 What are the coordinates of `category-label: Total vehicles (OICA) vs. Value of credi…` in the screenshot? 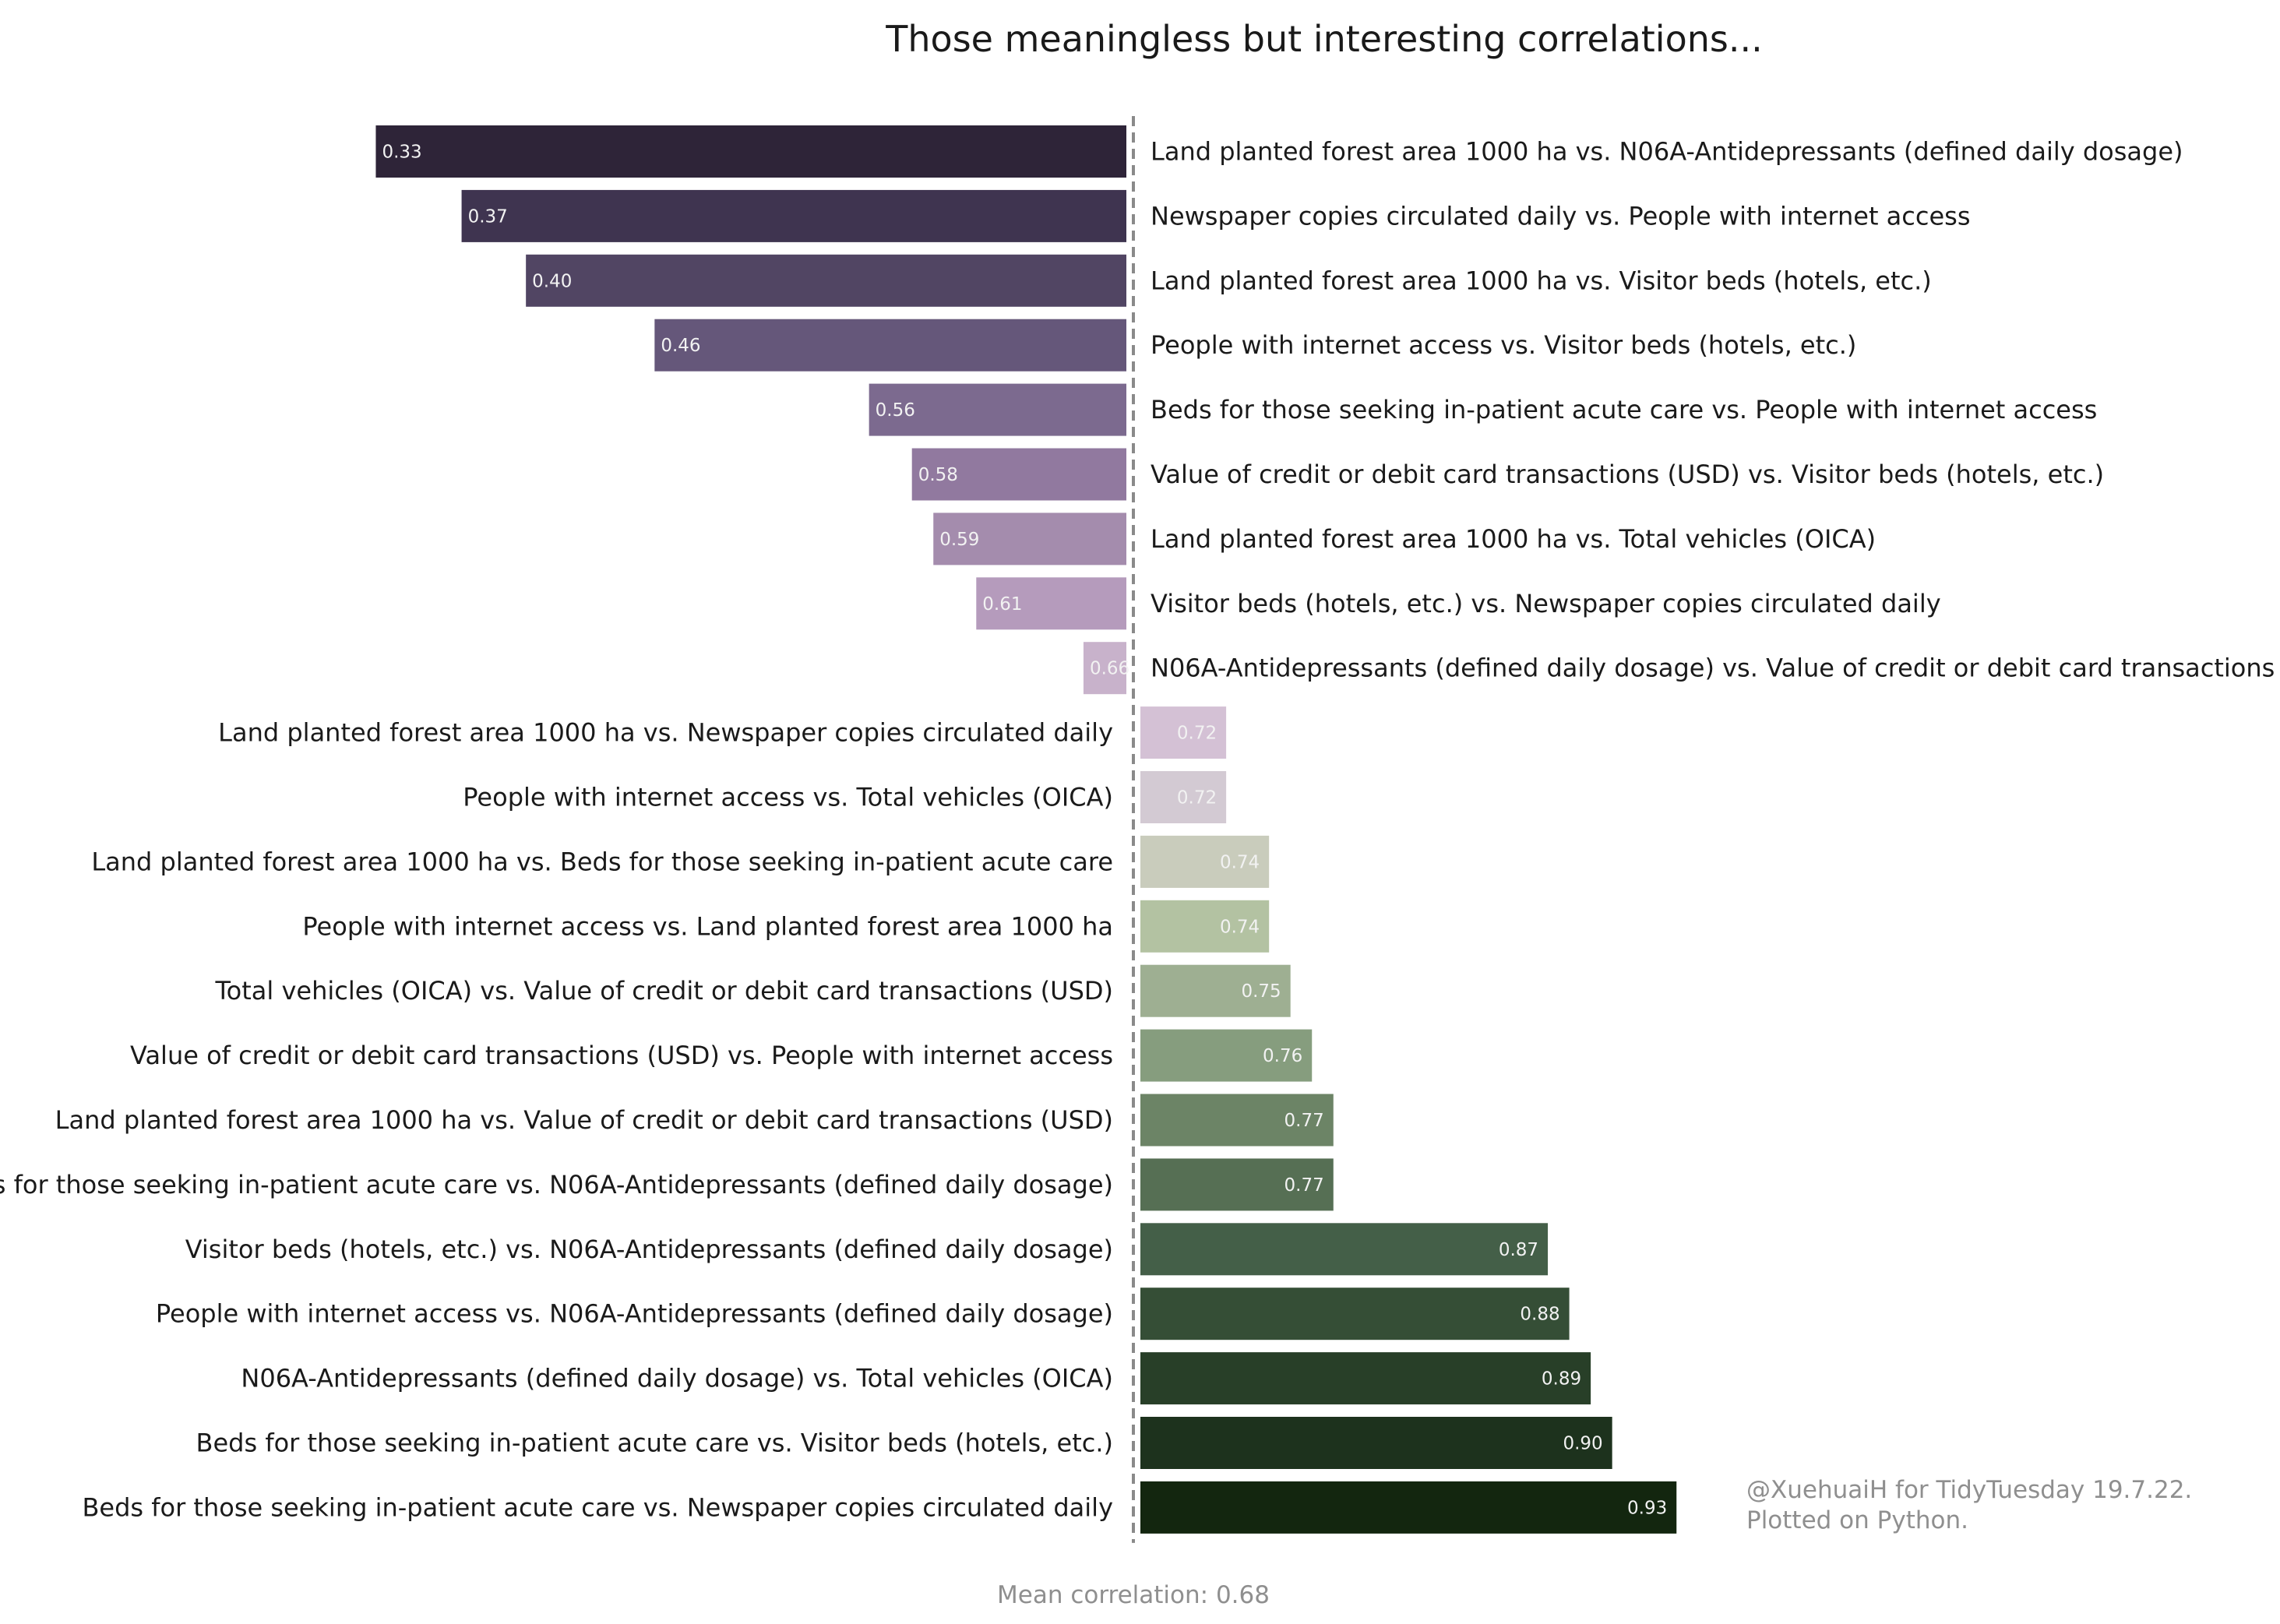 It's located at (664, 991).